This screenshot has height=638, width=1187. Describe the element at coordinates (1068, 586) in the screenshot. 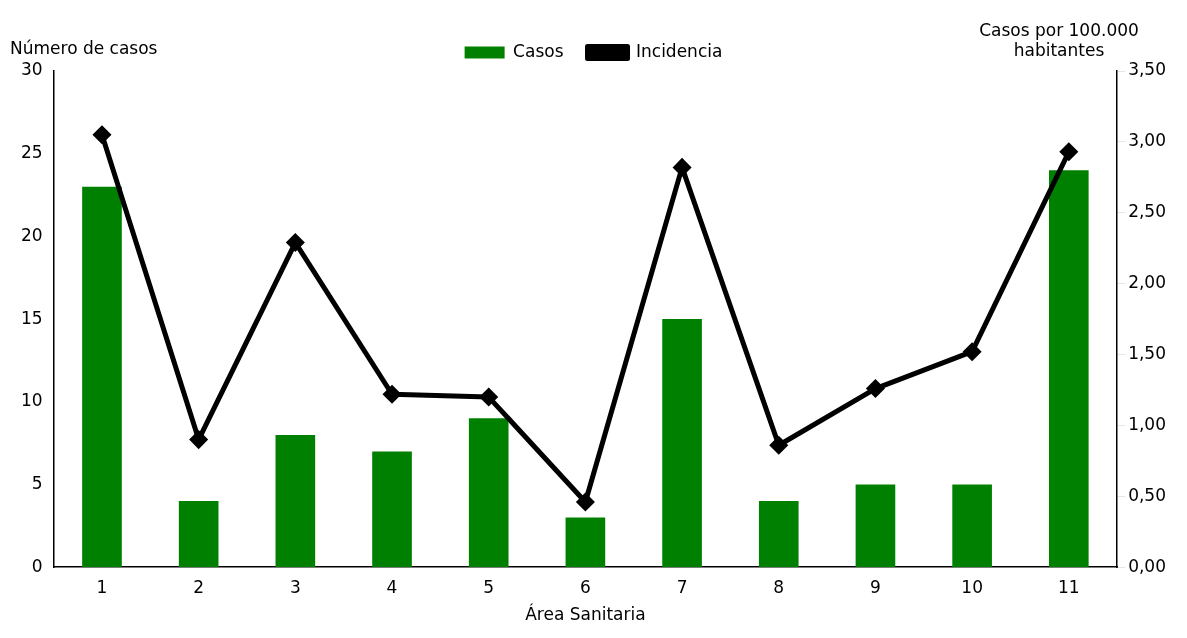

I see `x-tick-label: 11` at that location.